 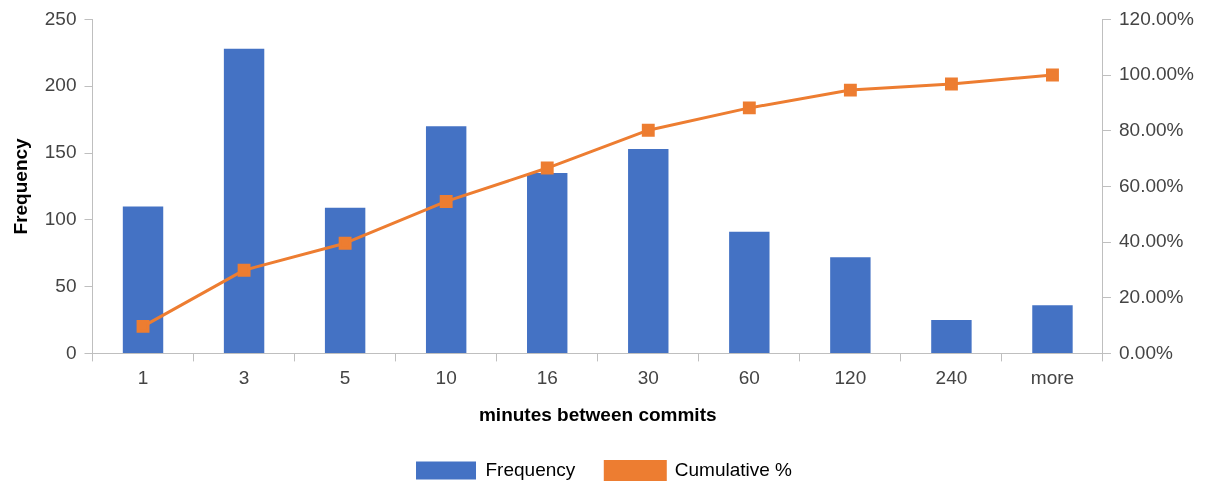 What do you see at coordinates (1156, 18) in the screenshot?
I see `y2-tick-label: 120.00%` at bounding box center [1156, 18].